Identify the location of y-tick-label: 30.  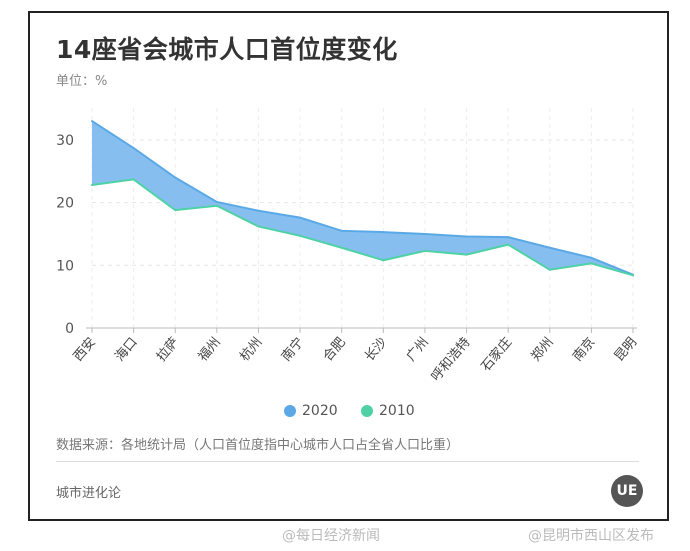
(65, 141).